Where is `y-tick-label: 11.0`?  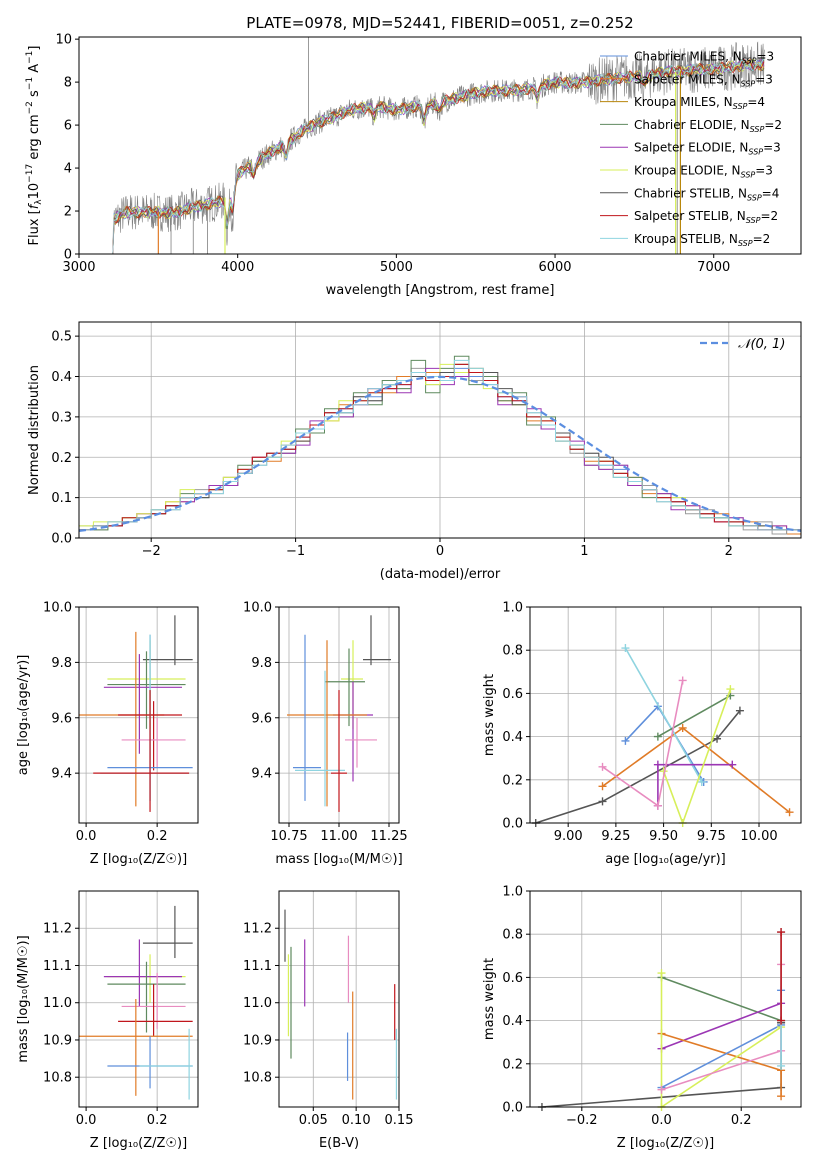
y-tick-label: 11.0 is located at coordinates (257, 1003).